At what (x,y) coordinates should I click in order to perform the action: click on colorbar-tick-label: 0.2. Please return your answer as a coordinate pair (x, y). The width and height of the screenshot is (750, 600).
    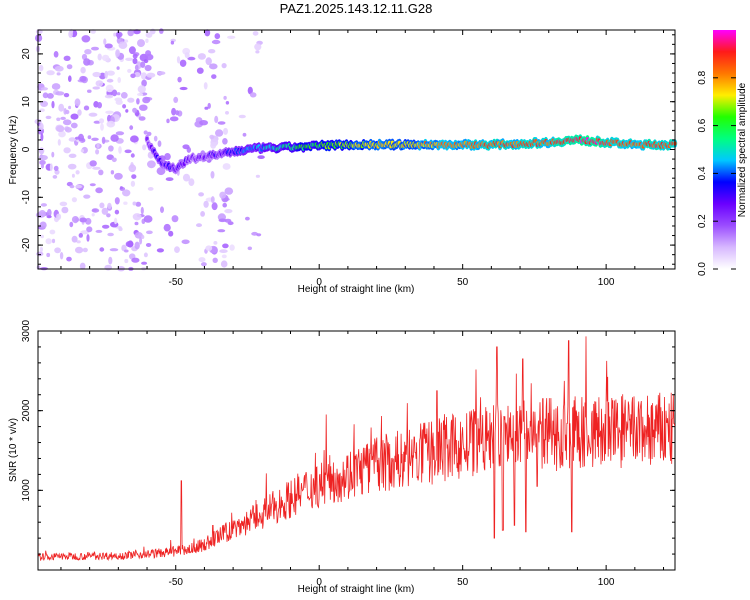
    Looking at the image, I should click on (702, 221).